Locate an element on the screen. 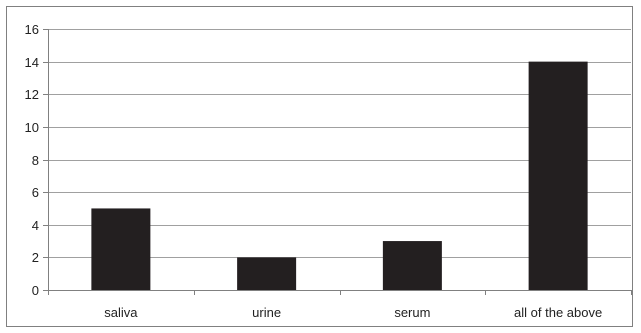 Image resolution: width=641 pixels, height=333 pixels. y-tick-label: 6 is located at coordinates (35, 192).